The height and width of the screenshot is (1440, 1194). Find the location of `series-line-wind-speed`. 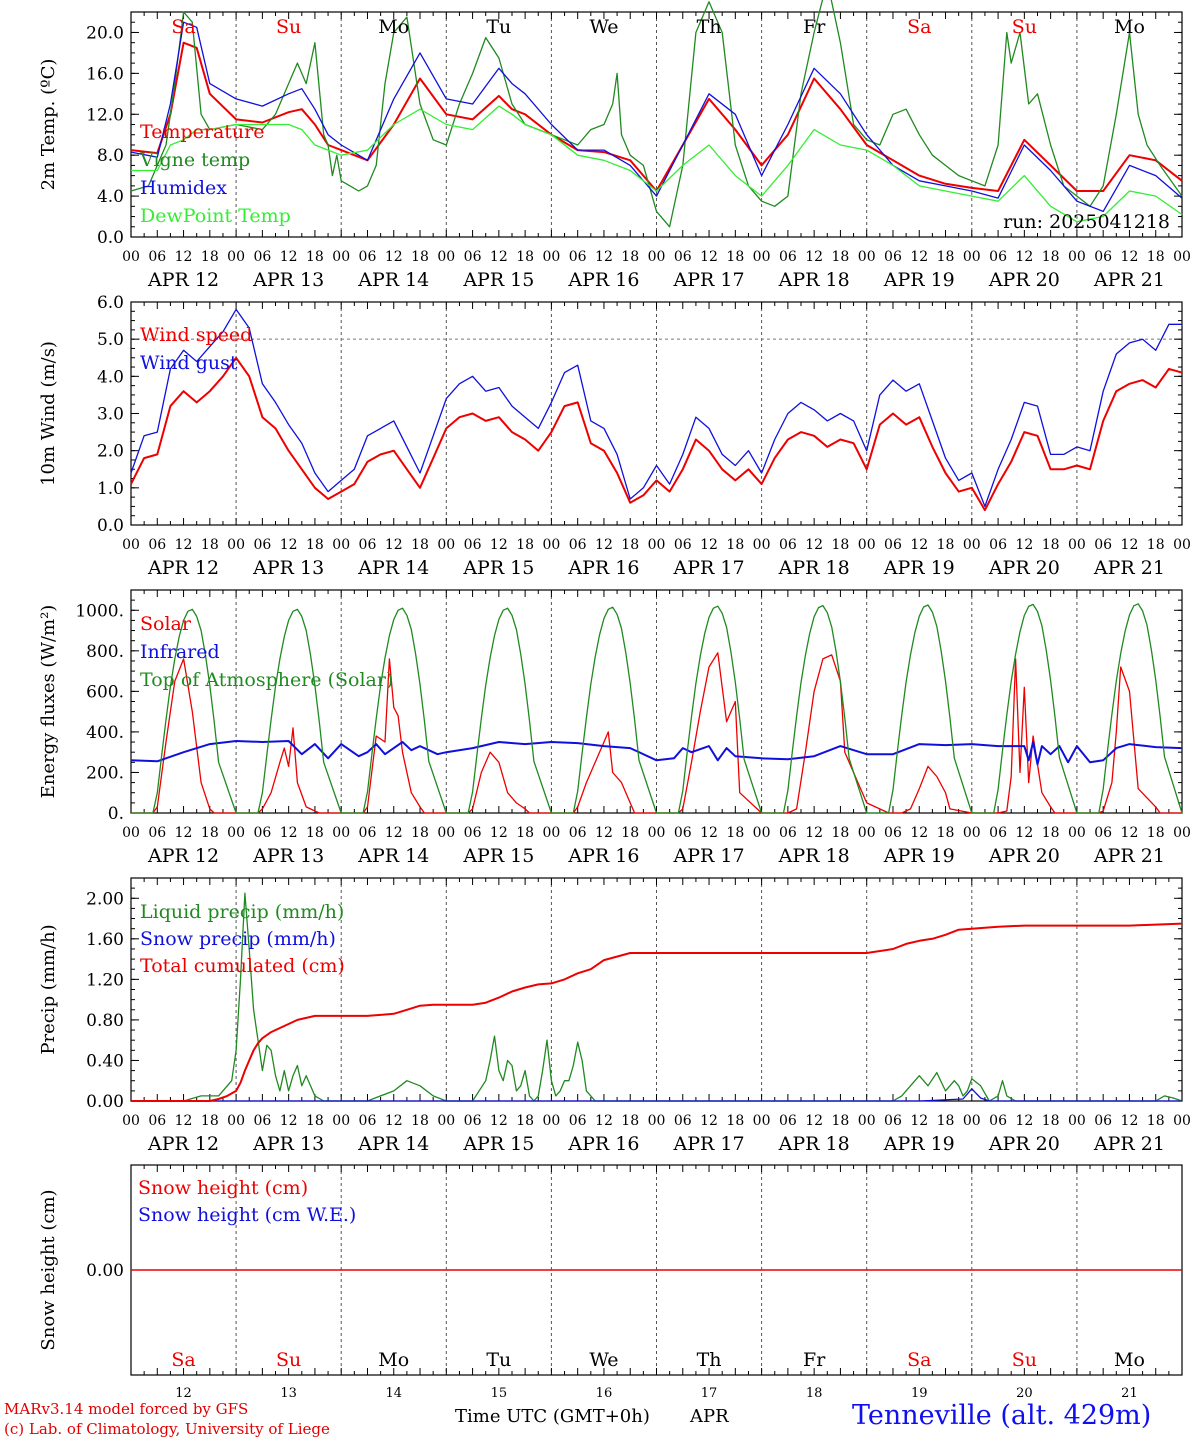

series-line-wind-speed is located at coordinates (656, 434).